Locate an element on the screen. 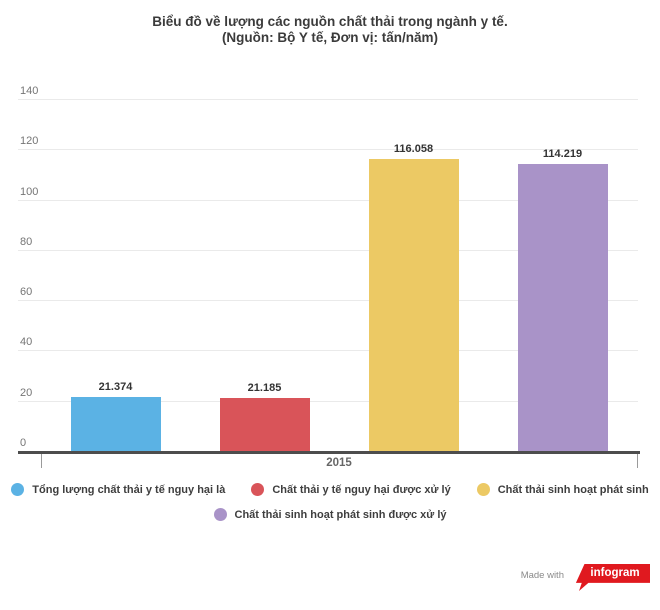 Image resolution: width=660 pixels, height=610 pixels. bar-value-label: 21.374 is located at coordinates (115, 387).